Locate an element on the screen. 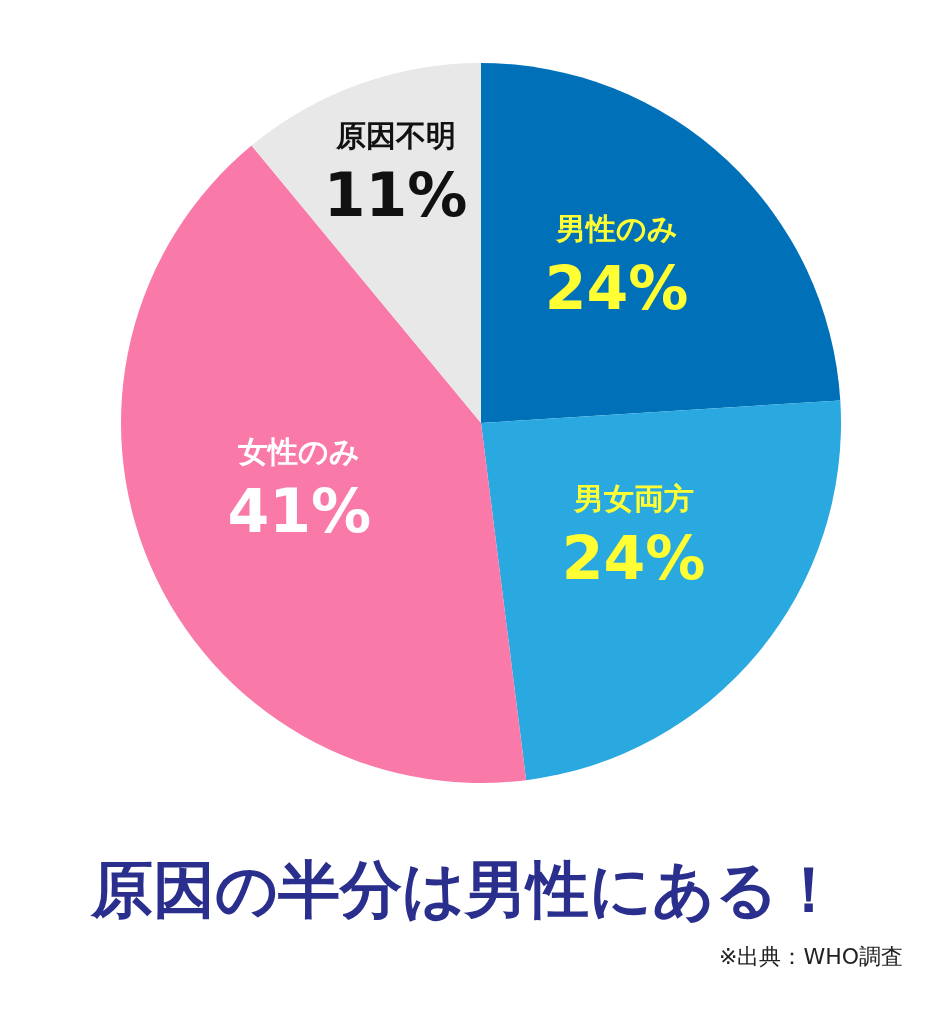 Image resolution: width=931 pixels, height=1024 pixels. slice-label: 原因不明 is located at coordinates (395, 135).